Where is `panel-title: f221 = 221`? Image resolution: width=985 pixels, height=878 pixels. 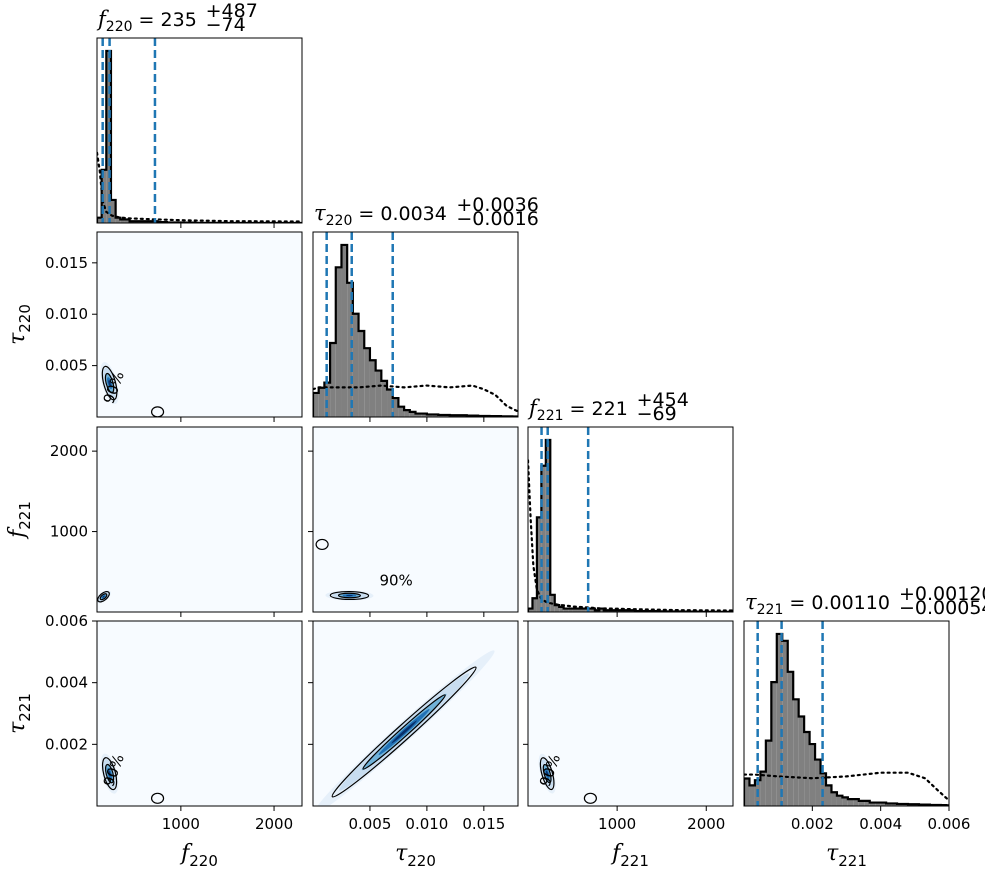
panel-title: f221 = 221 is located at coordinates (577, 410).